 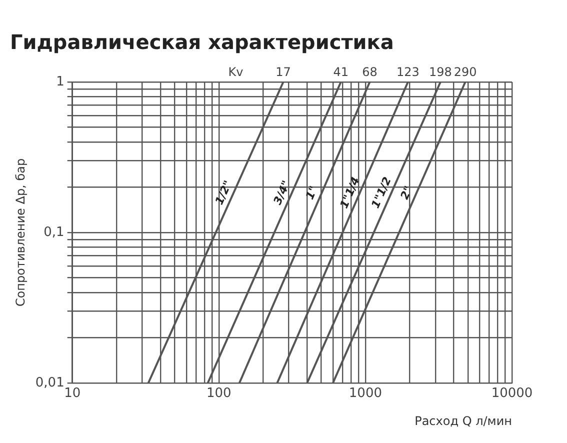 I want to click on text: 1"1/4, so click(x=349, y=192).